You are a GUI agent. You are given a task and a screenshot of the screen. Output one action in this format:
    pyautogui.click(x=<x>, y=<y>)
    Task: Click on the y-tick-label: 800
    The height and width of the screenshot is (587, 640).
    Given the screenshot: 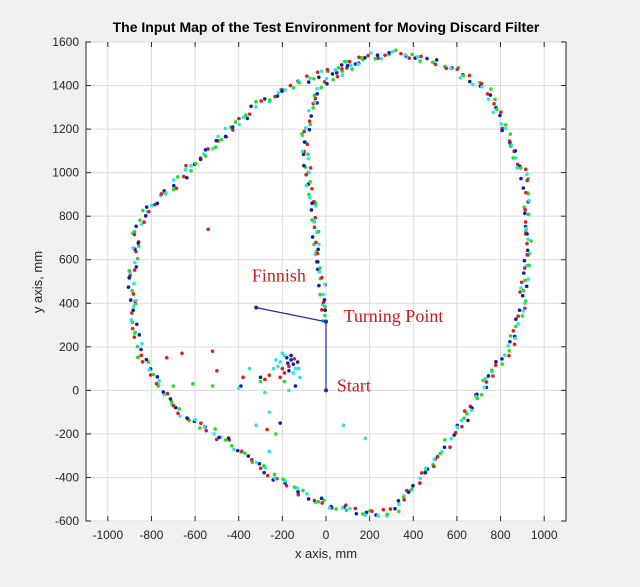 What is the action you would take?
    pyautogui.click(x=69, y=216)
    